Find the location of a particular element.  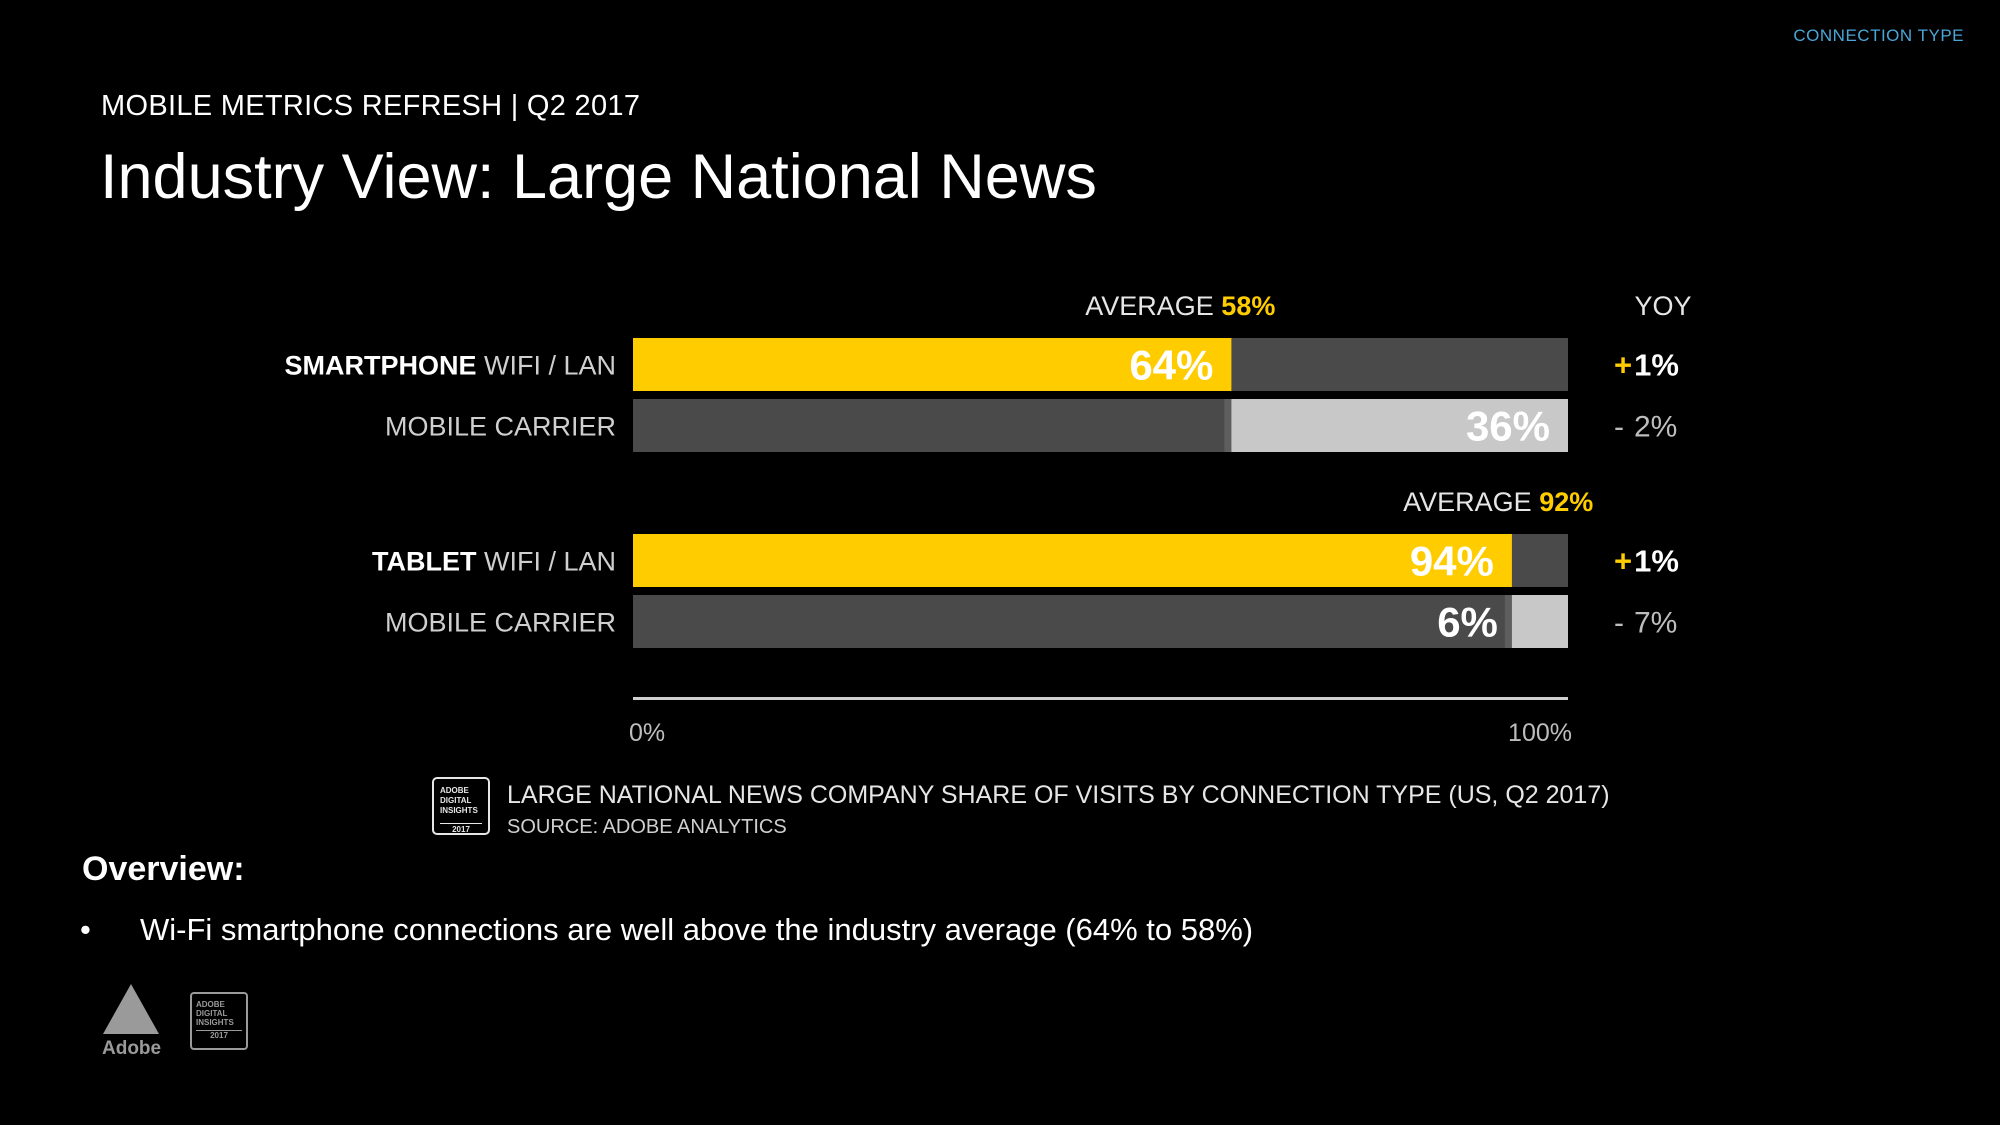

x-axis-line is located at coordinates (1100, 698).